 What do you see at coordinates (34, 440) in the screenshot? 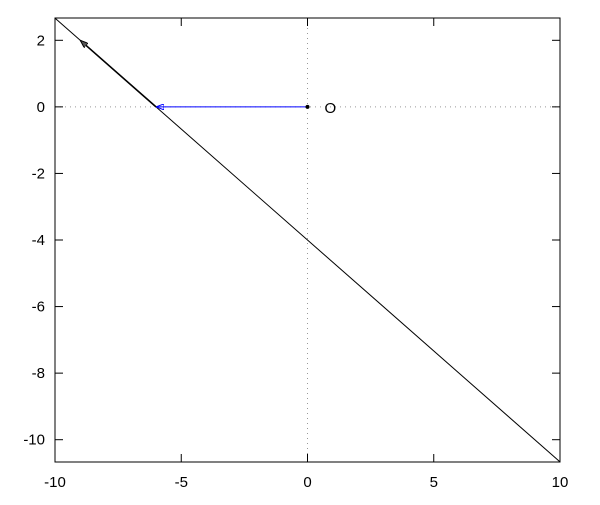
I see `y-tick-label: -10` at bounding box center [34, 440].